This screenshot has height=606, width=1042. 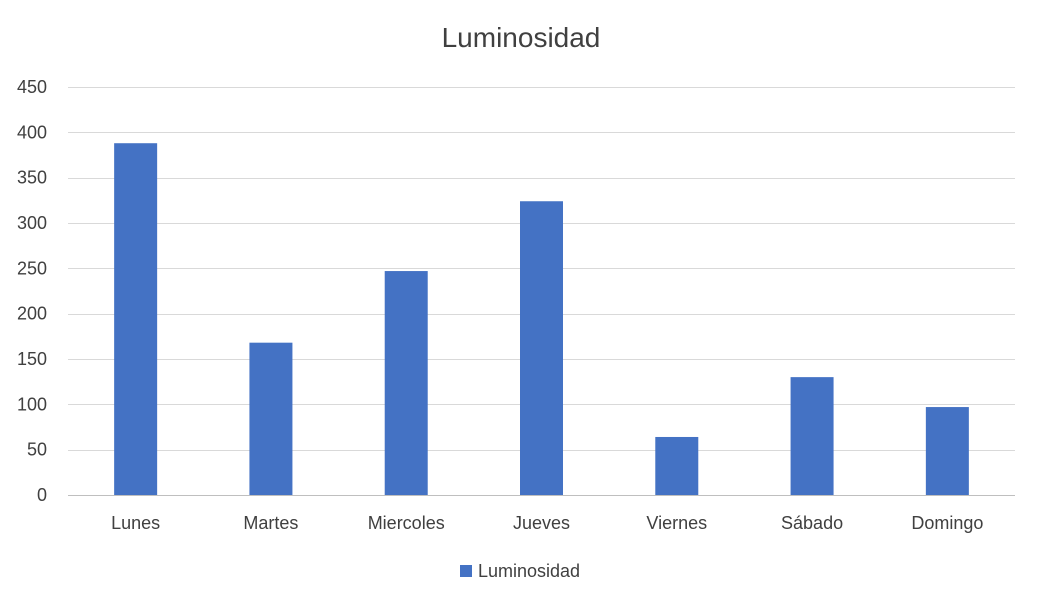 I want to click on y-tick-label: 350, so click(x=32, y=178).